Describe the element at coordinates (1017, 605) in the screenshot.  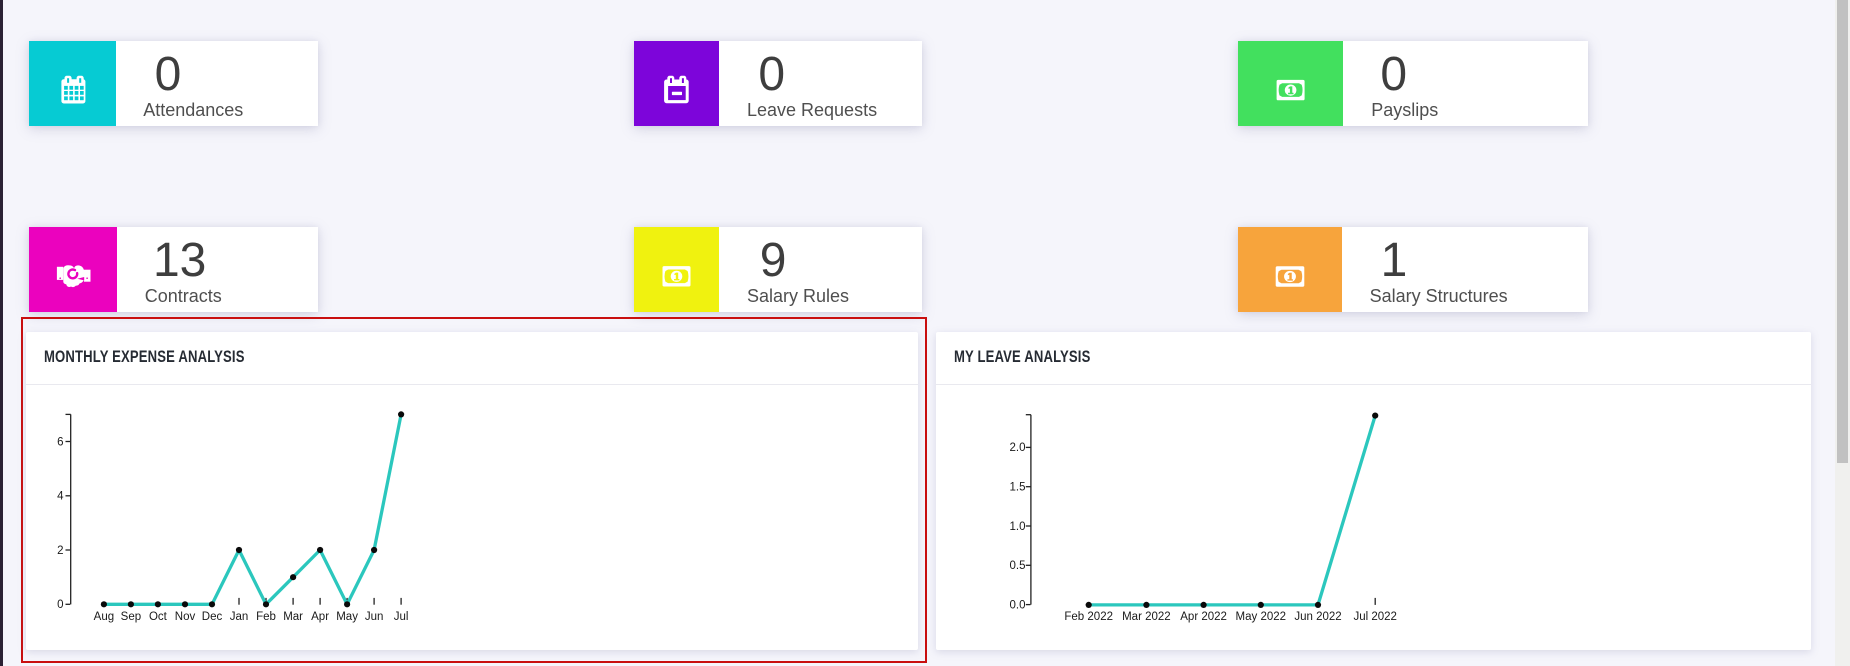
I see `svg-text: 0.0` at that location.